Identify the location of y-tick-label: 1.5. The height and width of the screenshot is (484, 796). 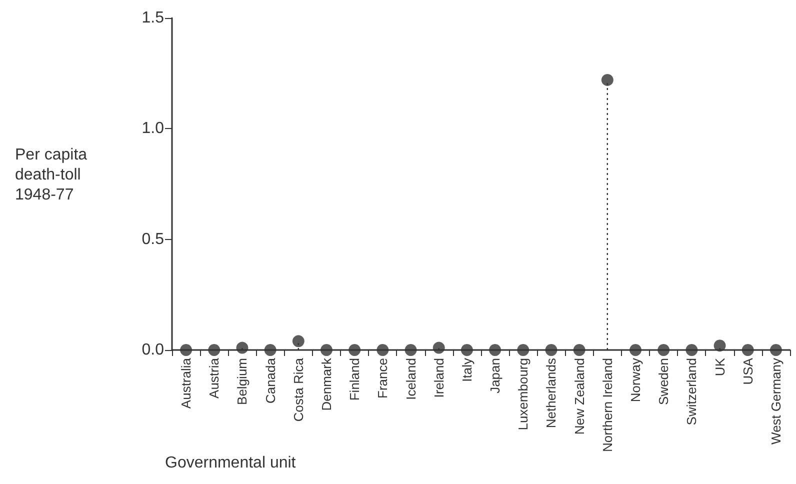
(153, 18).